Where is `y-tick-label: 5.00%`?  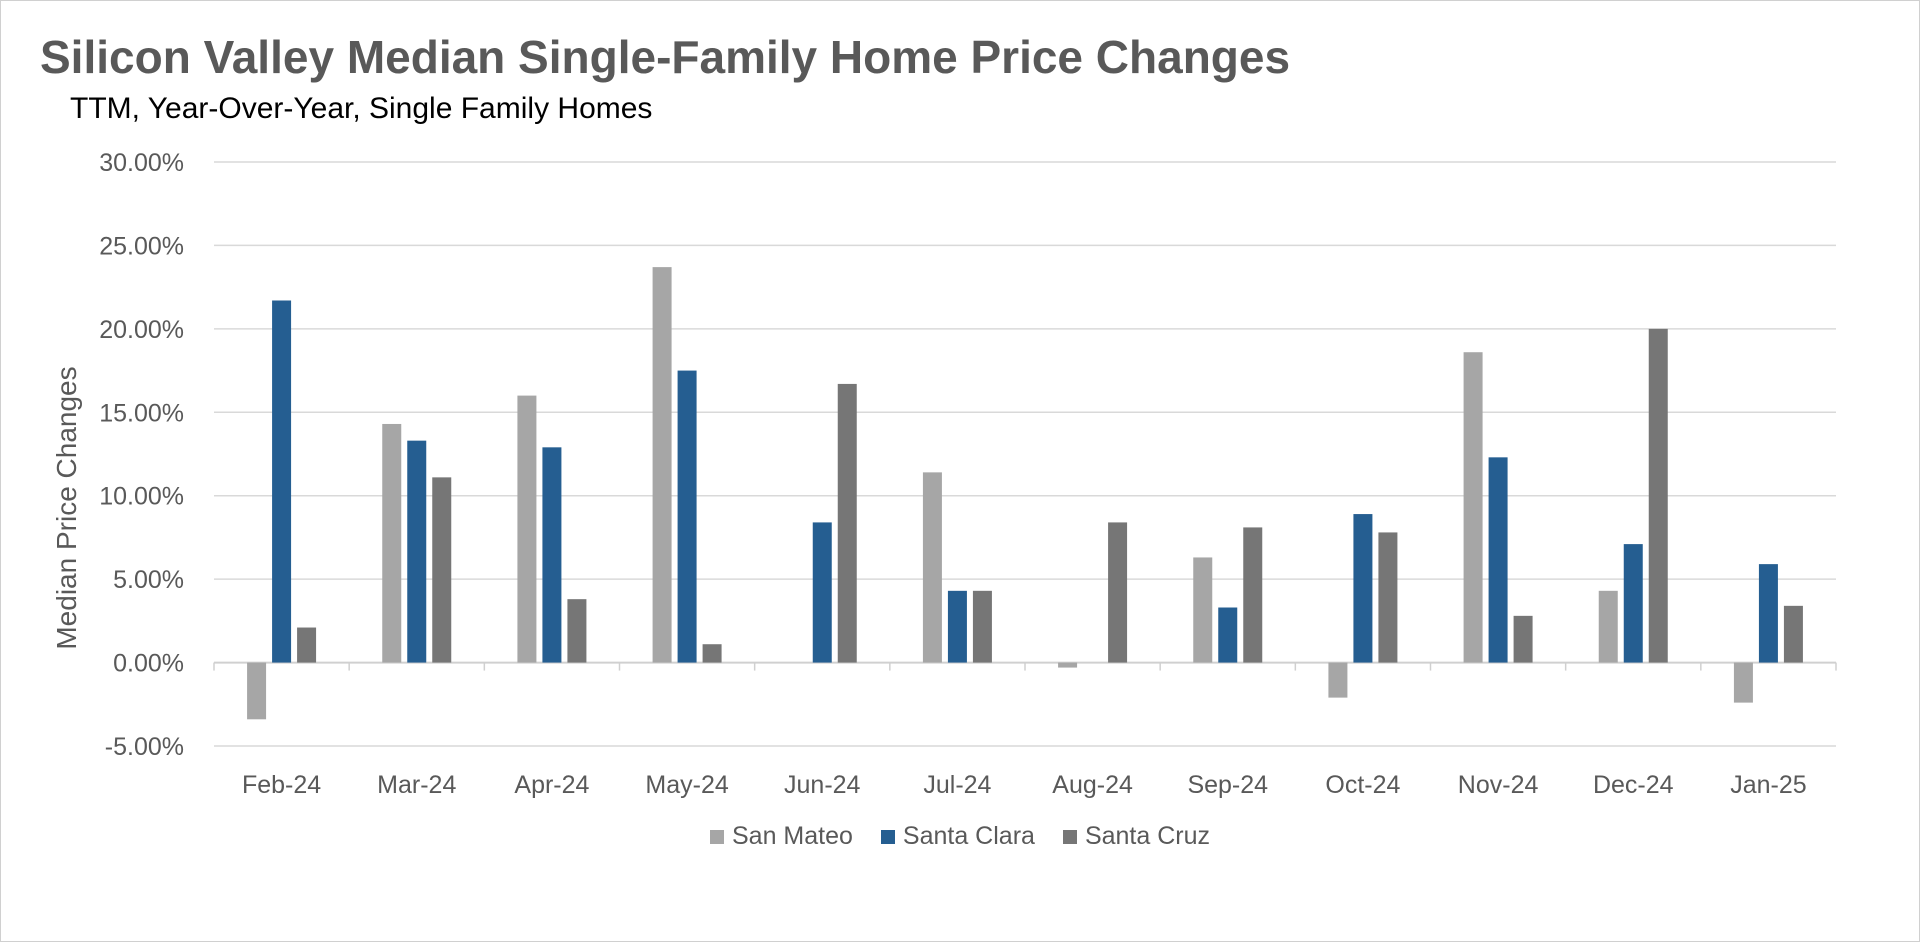
y-tick-label: 5.00% is located at coordinates (148, 580).